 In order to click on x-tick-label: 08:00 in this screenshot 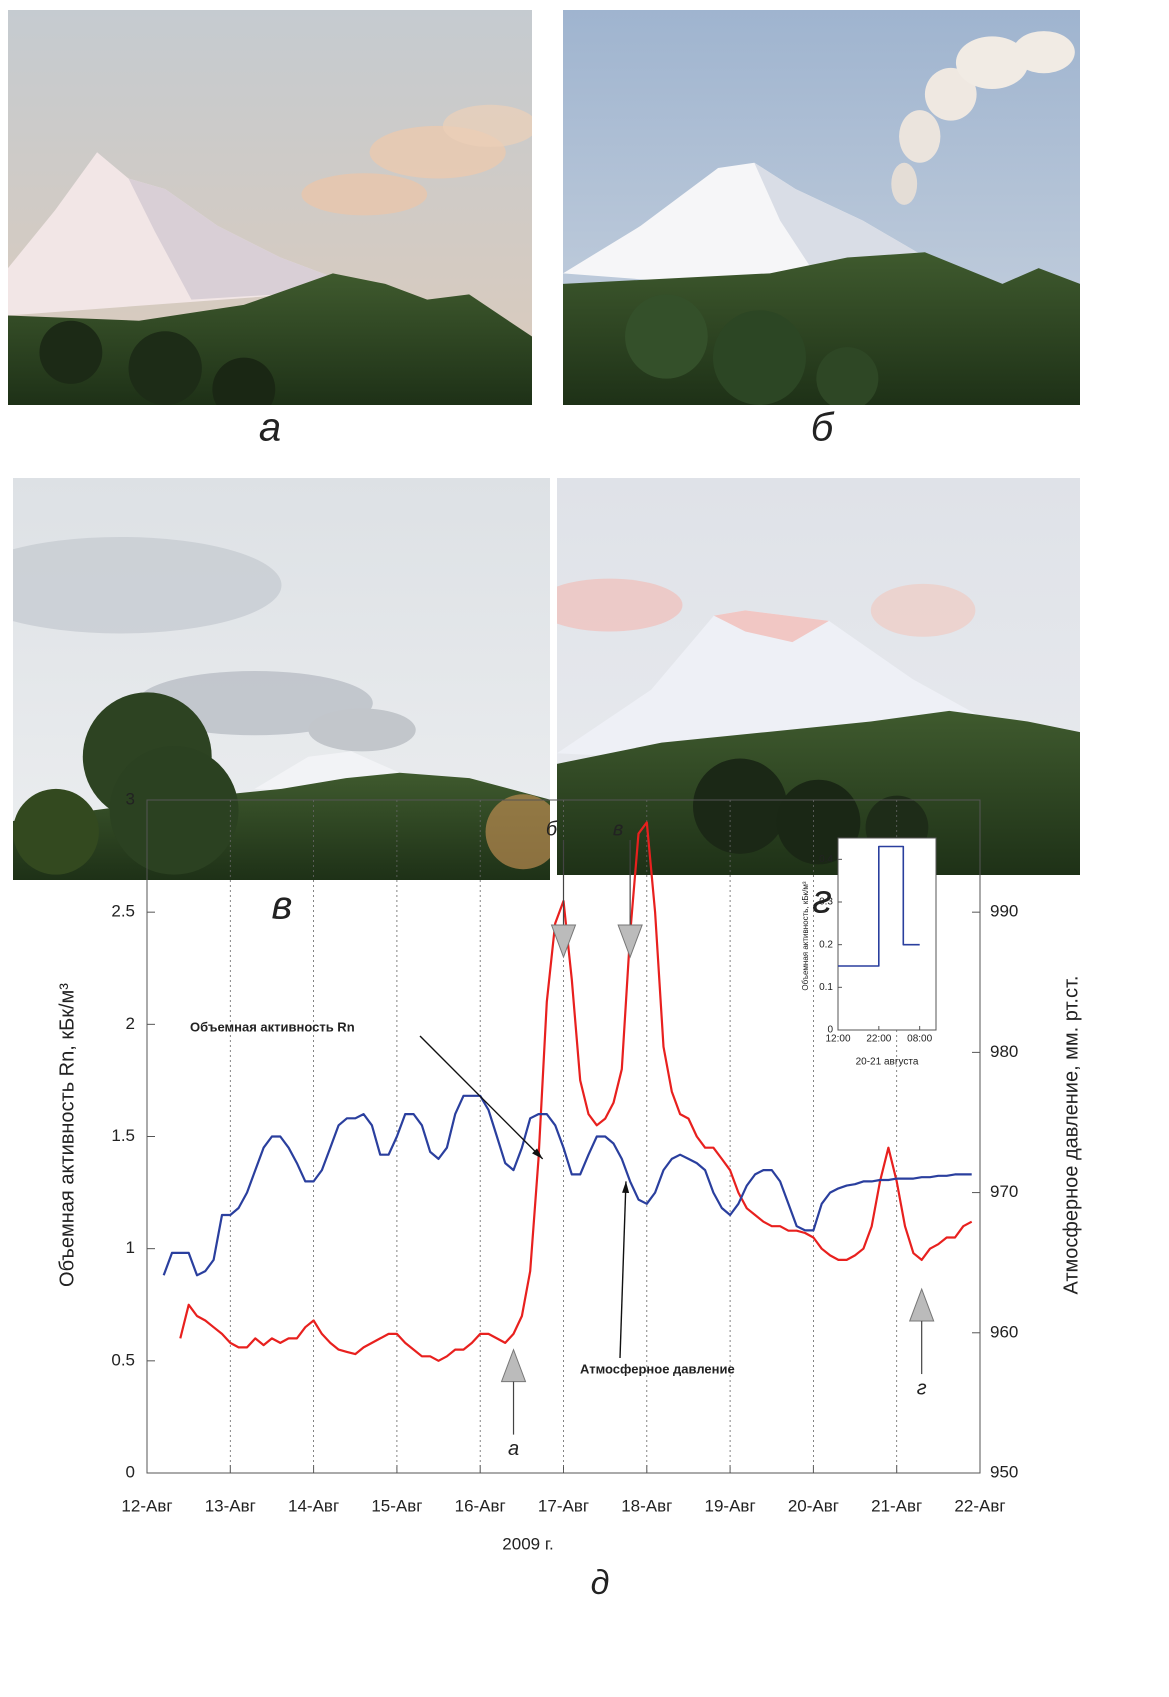, I will do `click(919, 1039)`.